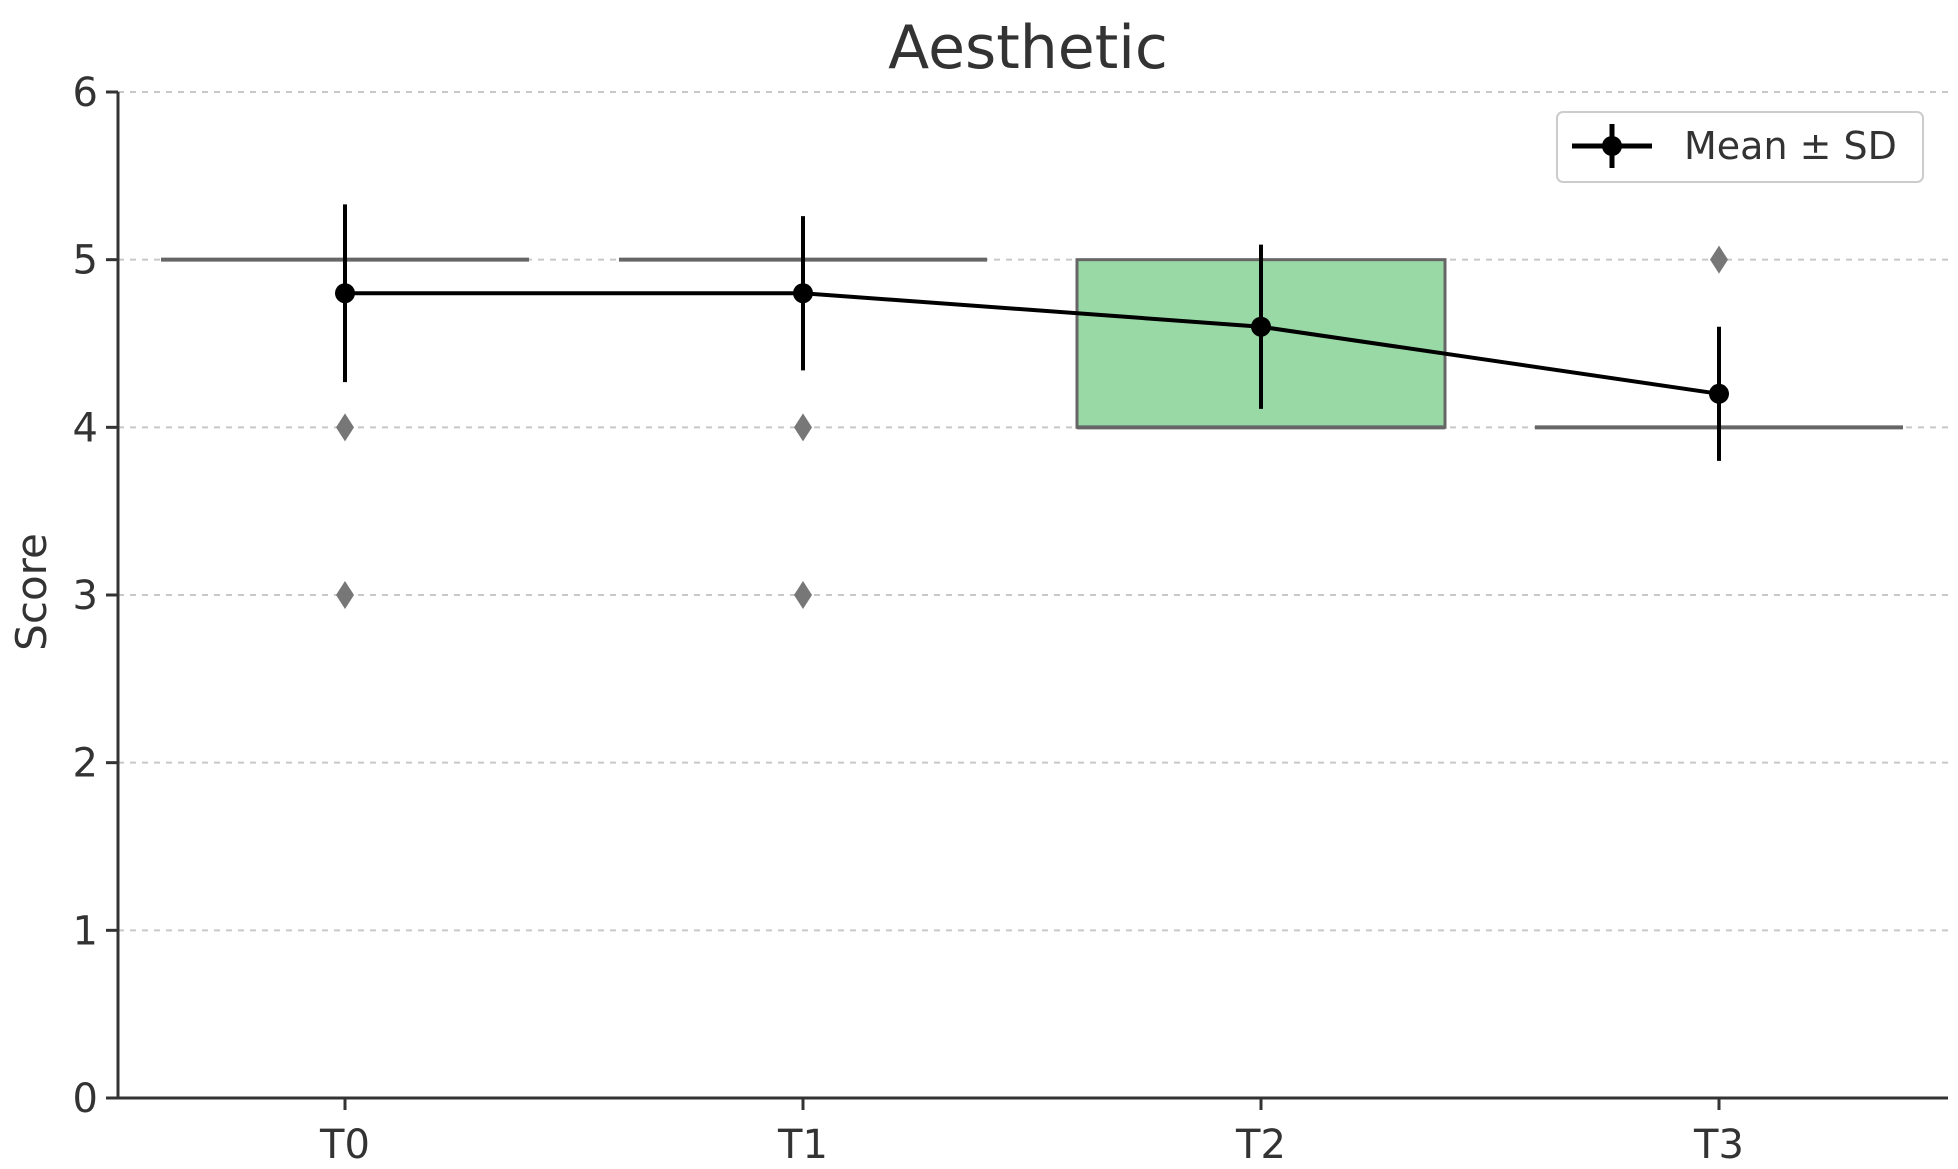  I want to click on y-tick-label: 1, so click(85, 931).